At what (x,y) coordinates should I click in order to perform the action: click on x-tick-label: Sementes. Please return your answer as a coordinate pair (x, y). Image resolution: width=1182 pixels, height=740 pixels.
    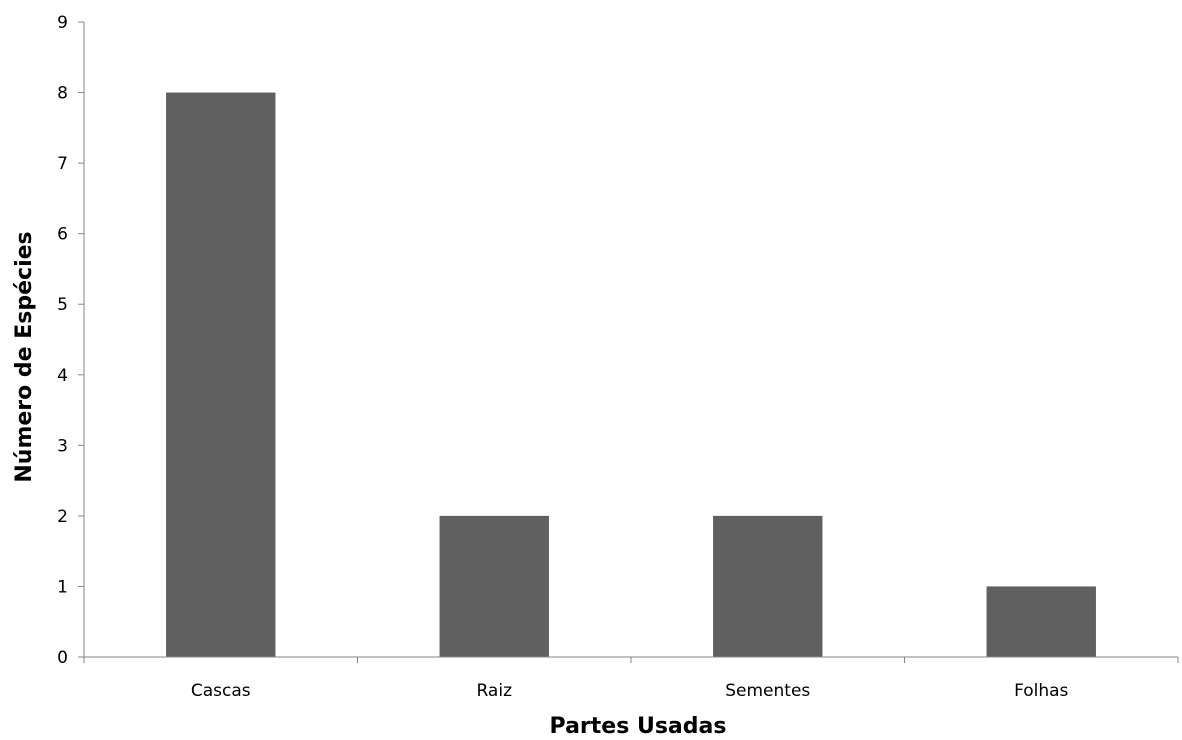
    Looking at the image, I should click on (767, 691).